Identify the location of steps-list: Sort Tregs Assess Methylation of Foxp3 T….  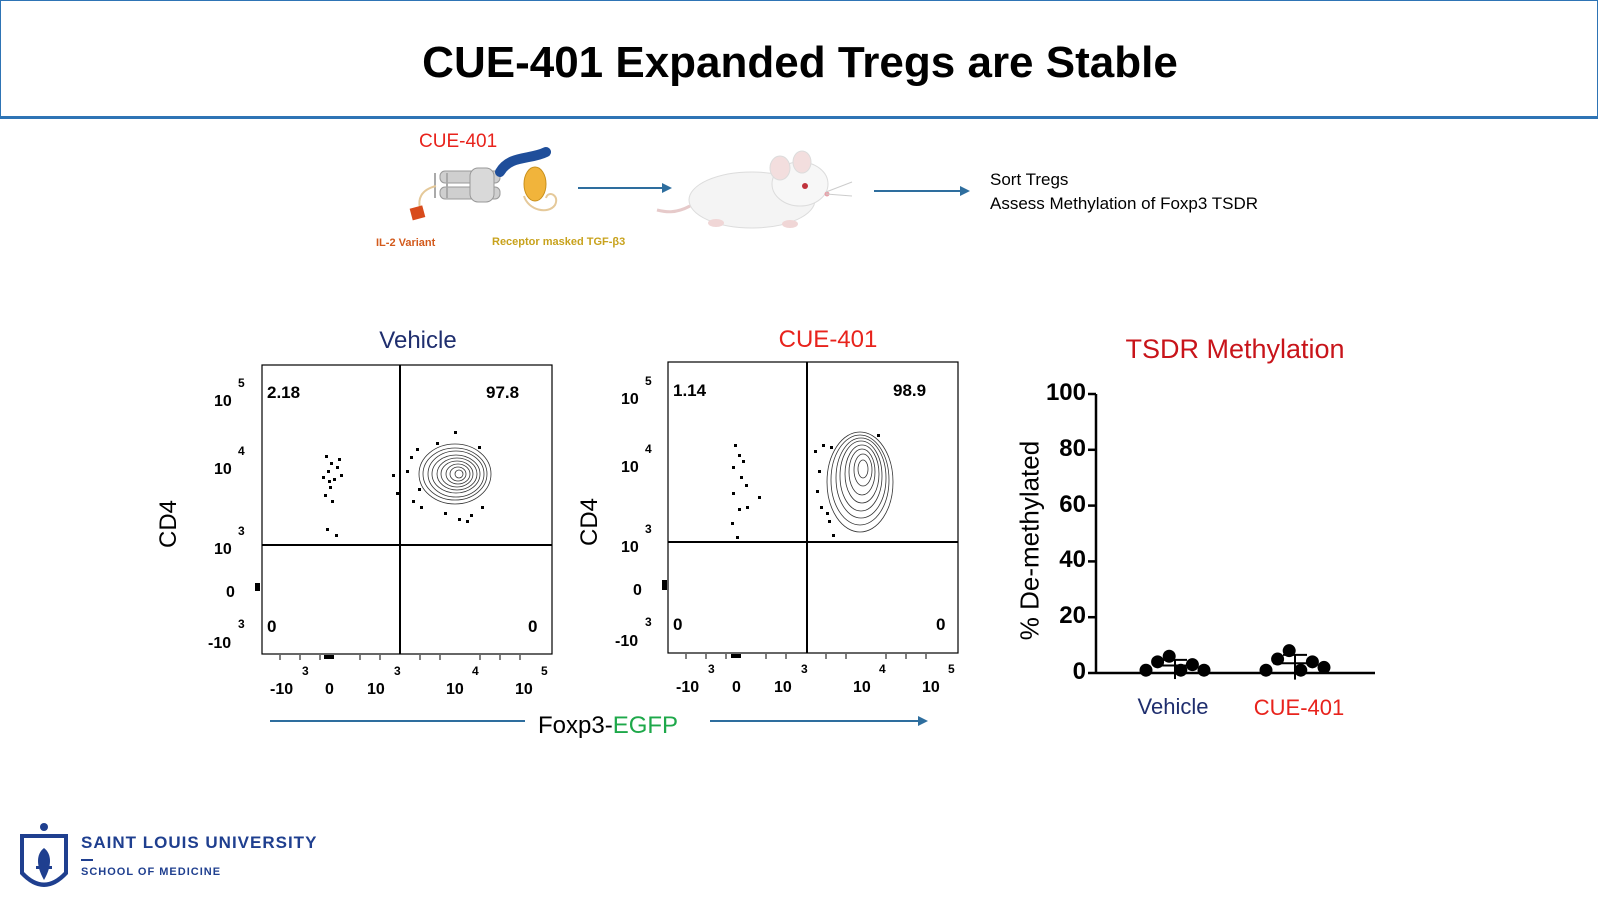
(1124, 192).